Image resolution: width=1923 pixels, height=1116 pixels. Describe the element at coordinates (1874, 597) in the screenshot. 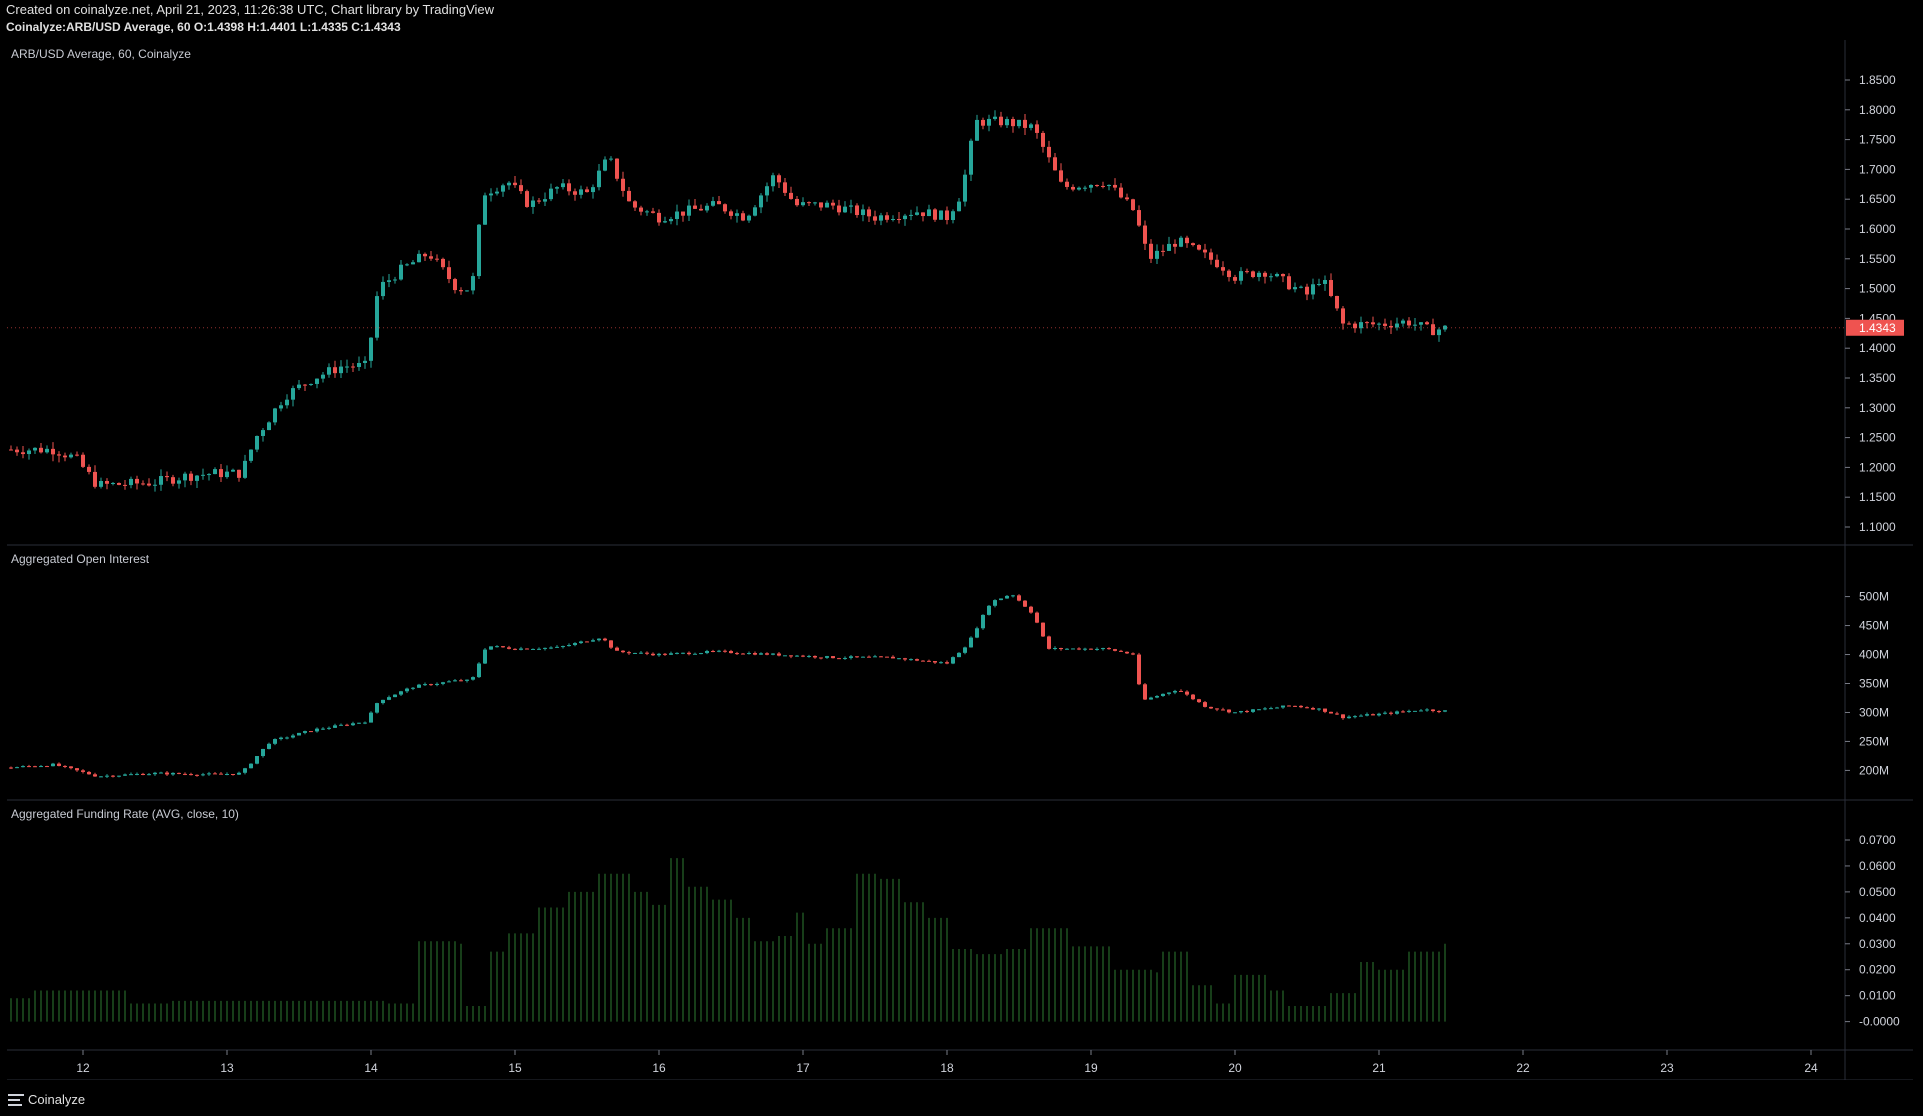

I see `y-tick-label: 500M` at that location.